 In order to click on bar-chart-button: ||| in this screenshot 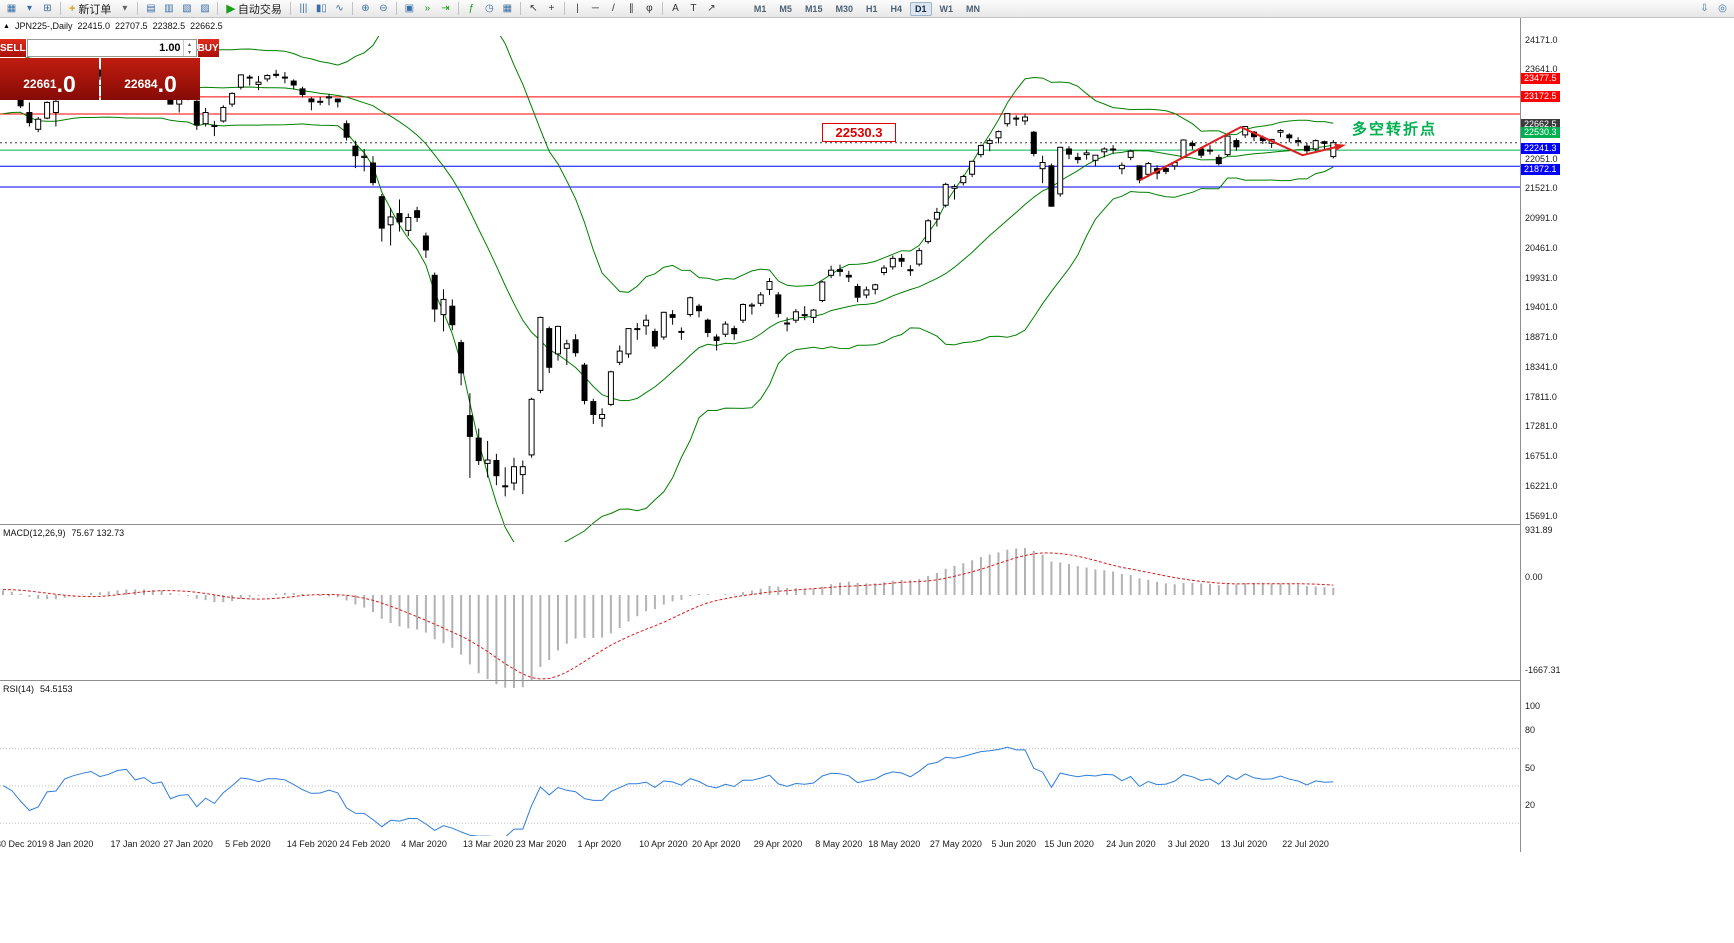, I will do `click(303, 9)`.